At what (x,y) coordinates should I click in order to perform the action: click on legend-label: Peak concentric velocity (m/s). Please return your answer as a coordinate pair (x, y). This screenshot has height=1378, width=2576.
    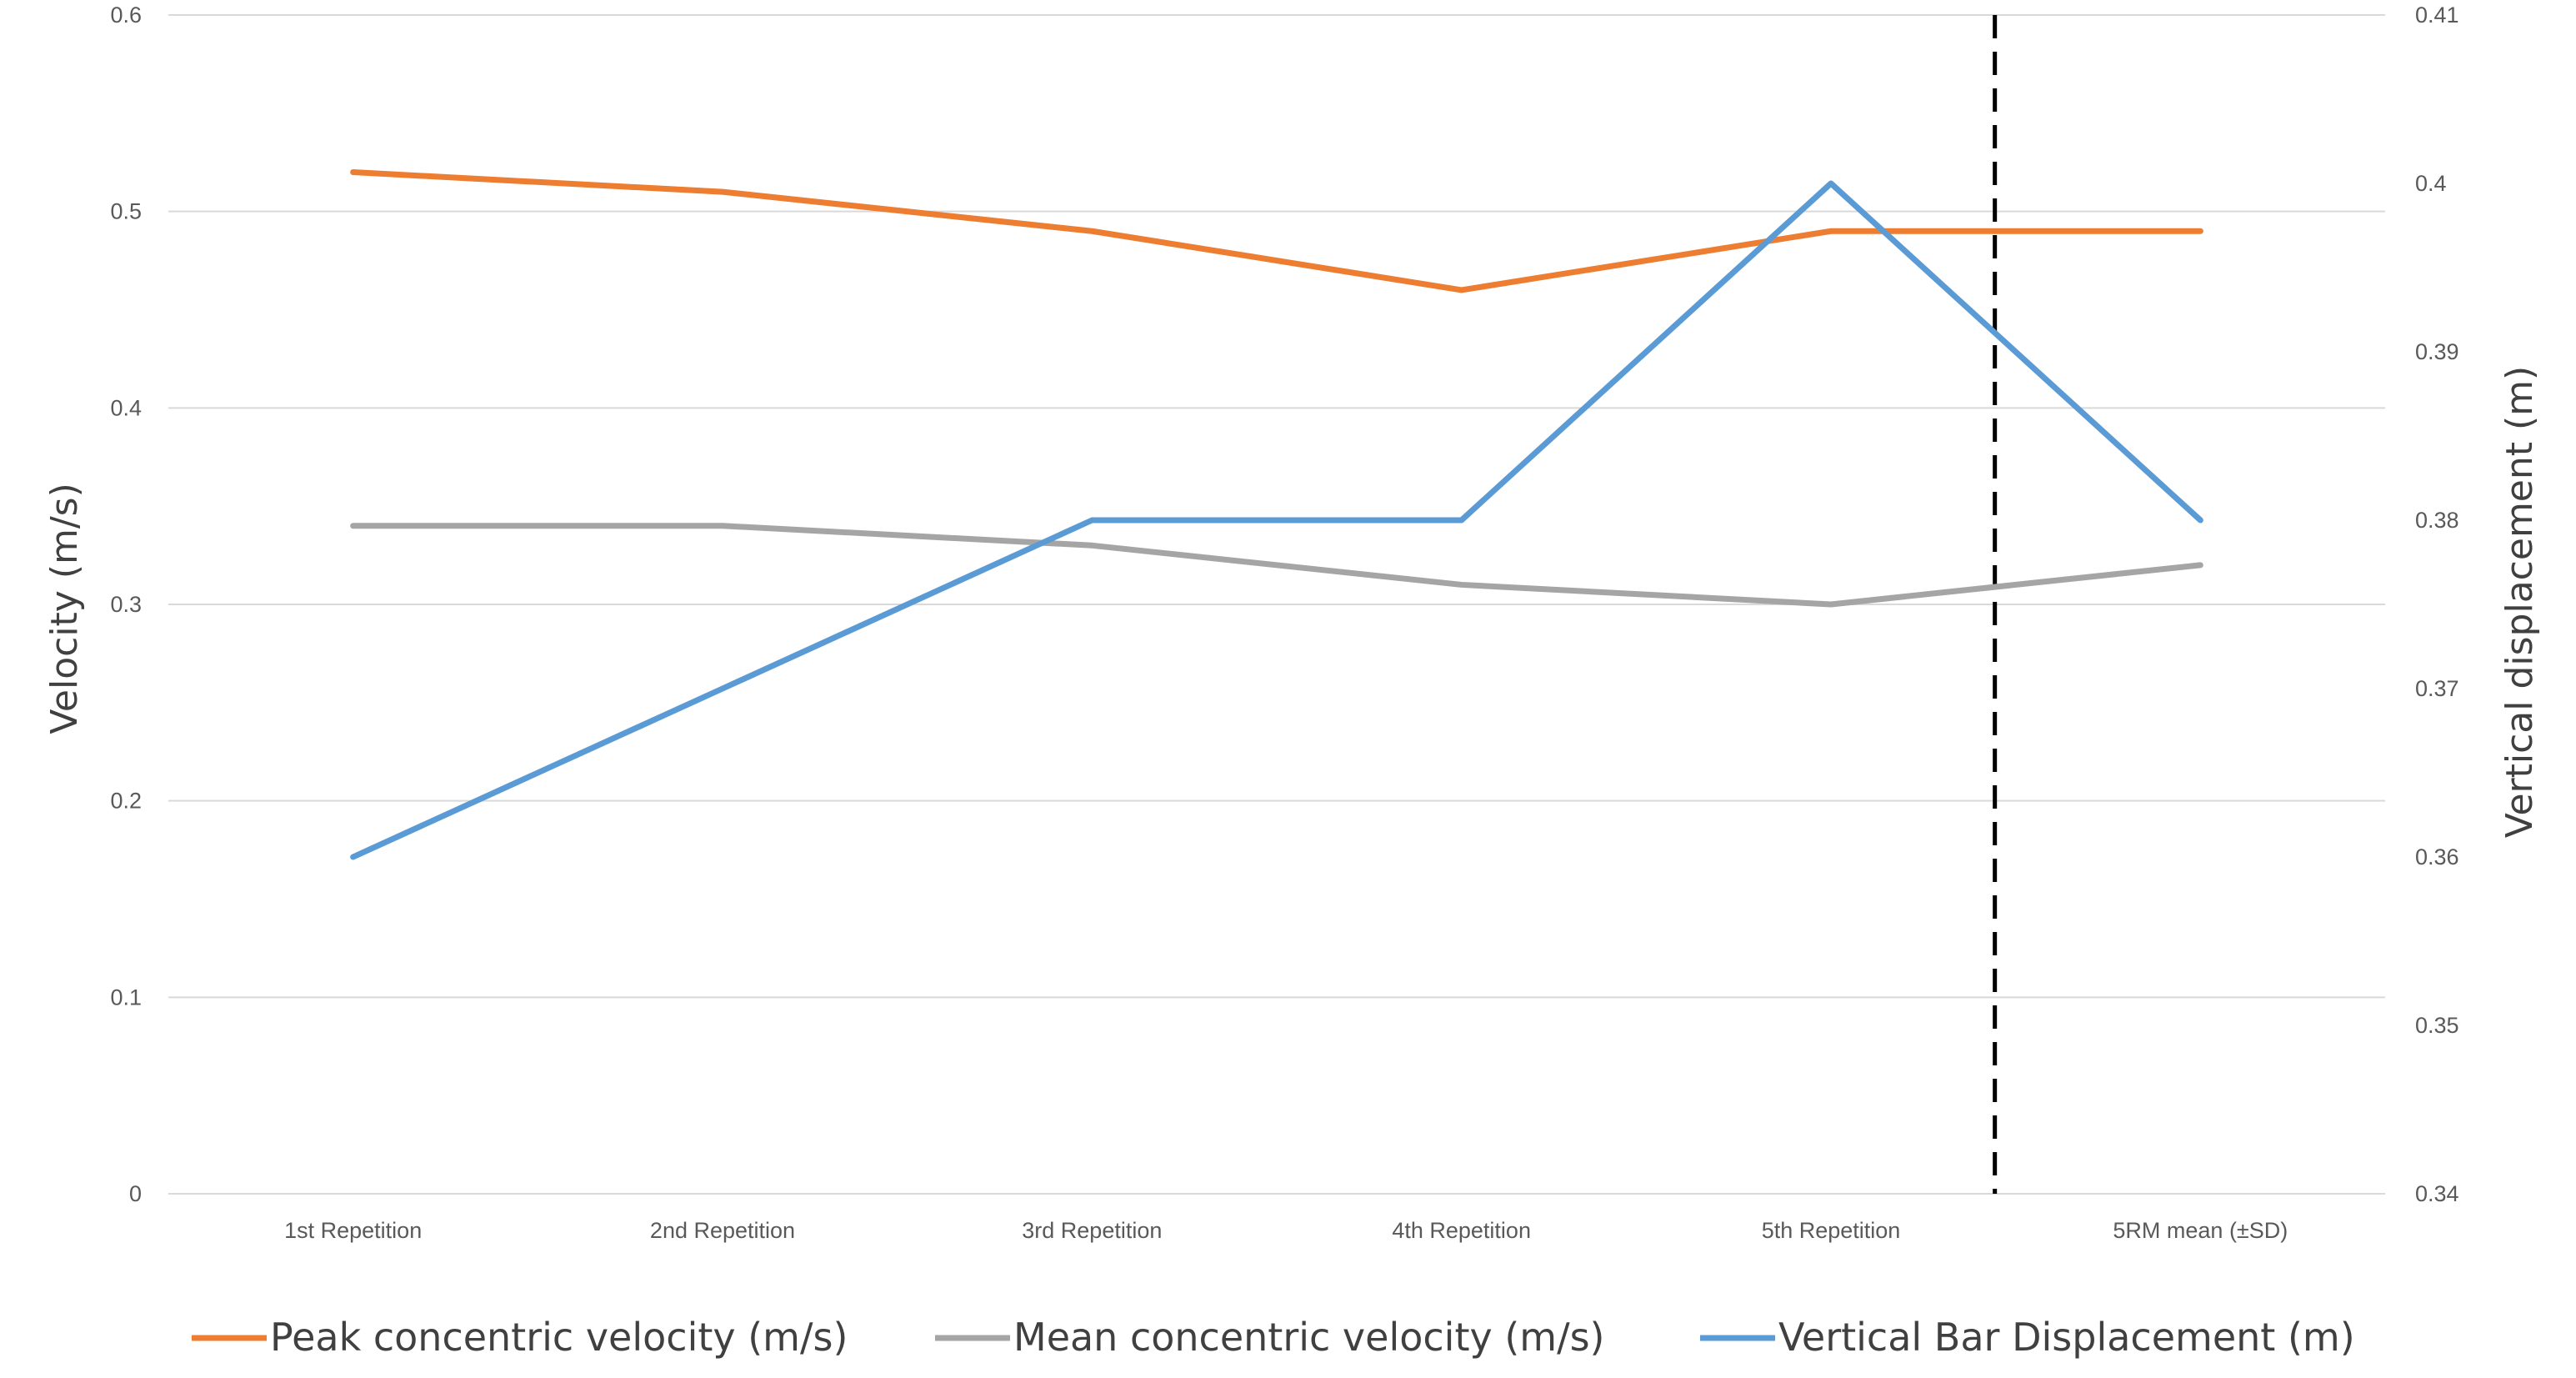
    Looking at the image, I should click on (559, 1337).